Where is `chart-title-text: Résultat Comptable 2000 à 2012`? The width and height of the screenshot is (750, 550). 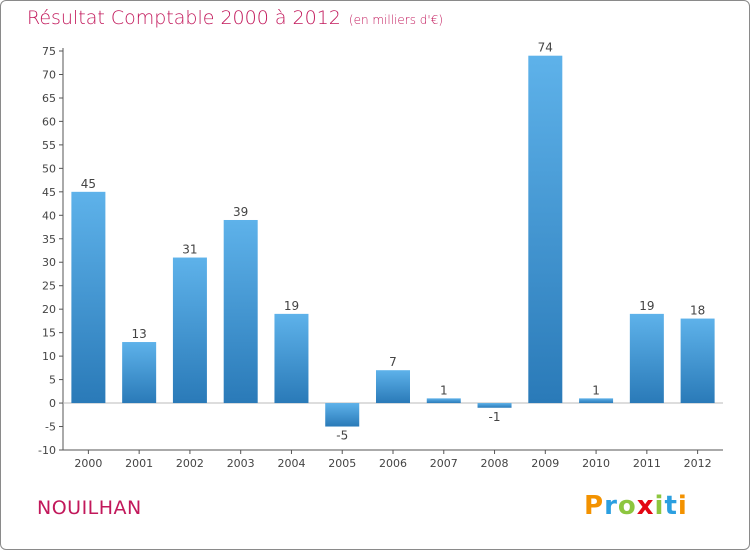 chart-title-text: Résultat Comptable 2000 à 2012 is located at coordinates (184, 18).